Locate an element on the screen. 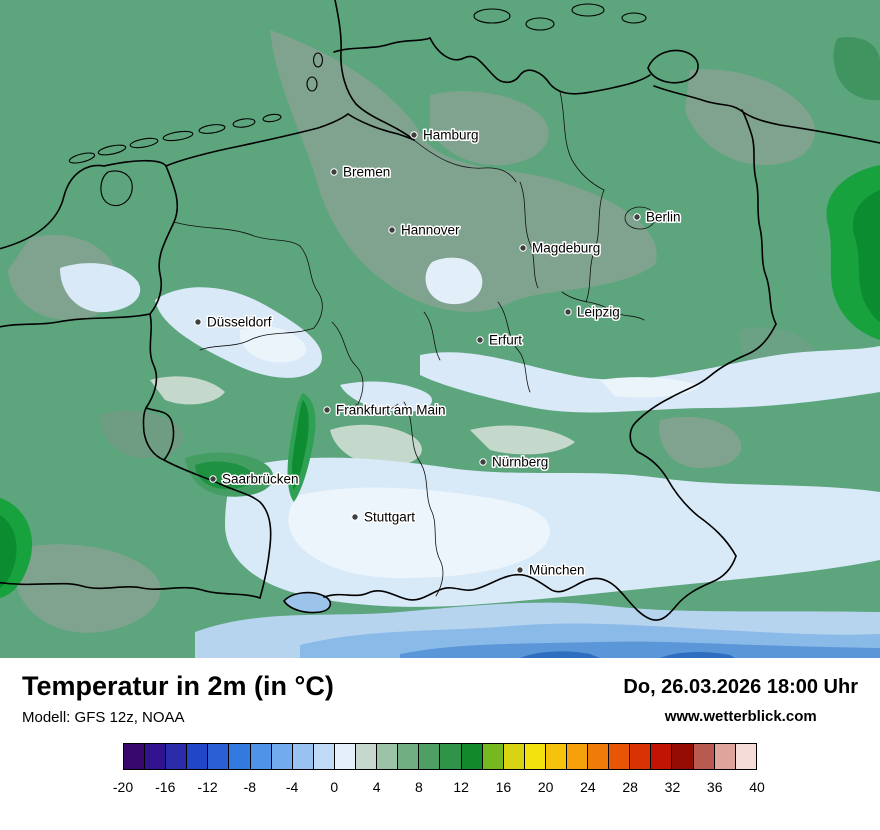 This screenshot has height=830, width=880. lake-constance is located at coordinates (307, 602).